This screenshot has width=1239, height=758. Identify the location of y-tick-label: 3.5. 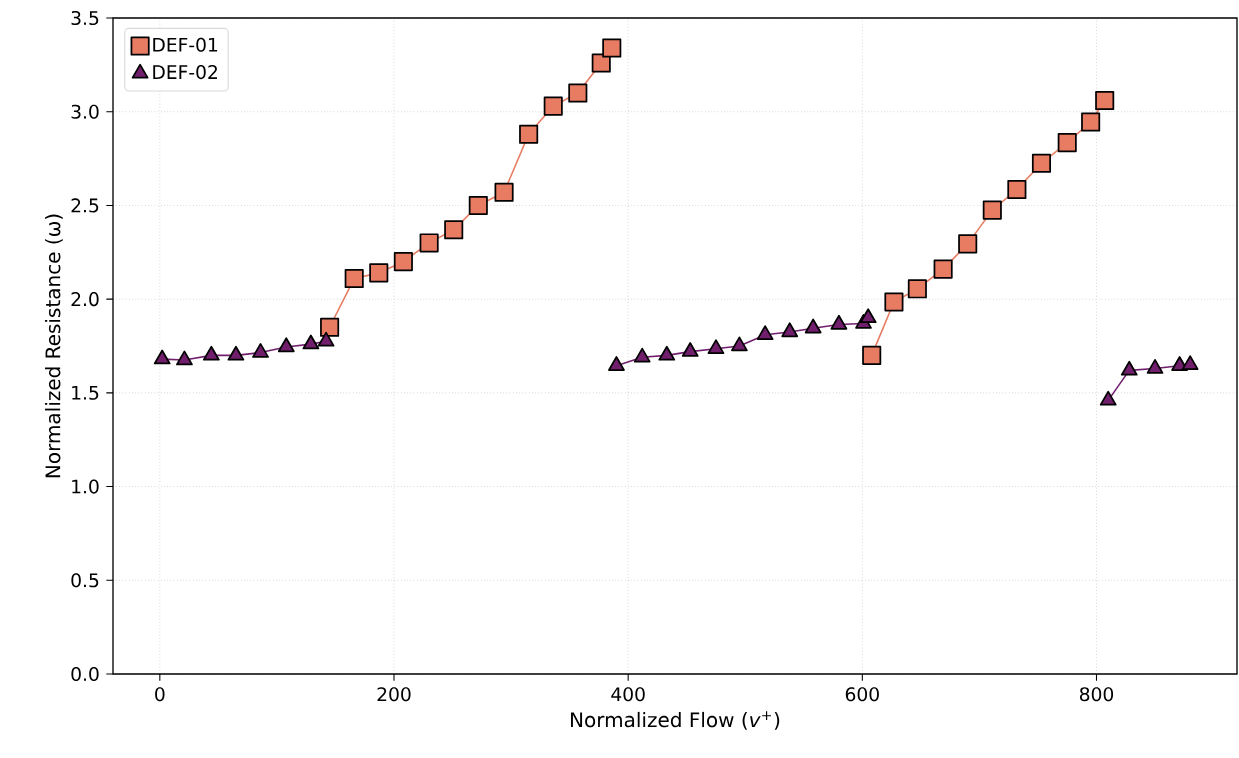
(85, 18).